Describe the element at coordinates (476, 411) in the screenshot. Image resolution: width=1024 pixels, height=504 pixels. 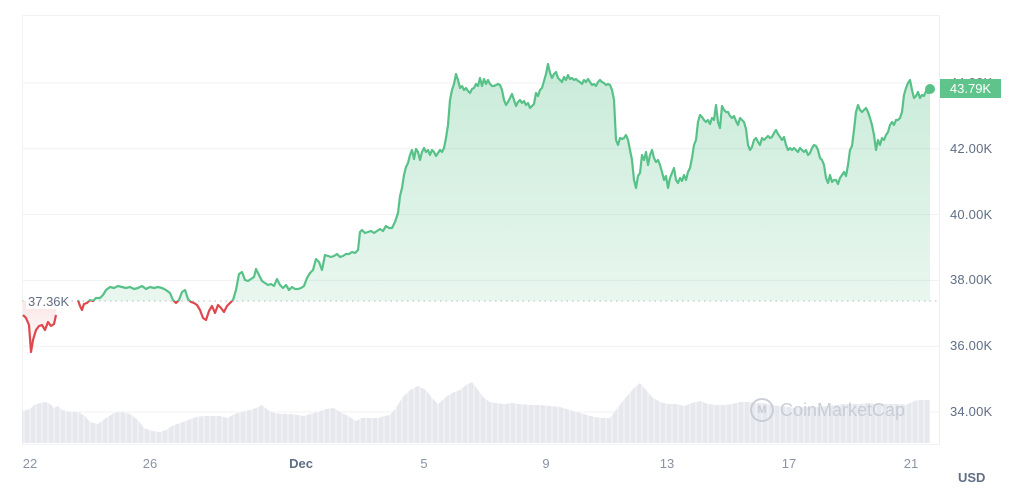
I see `volume-bars` at that location.